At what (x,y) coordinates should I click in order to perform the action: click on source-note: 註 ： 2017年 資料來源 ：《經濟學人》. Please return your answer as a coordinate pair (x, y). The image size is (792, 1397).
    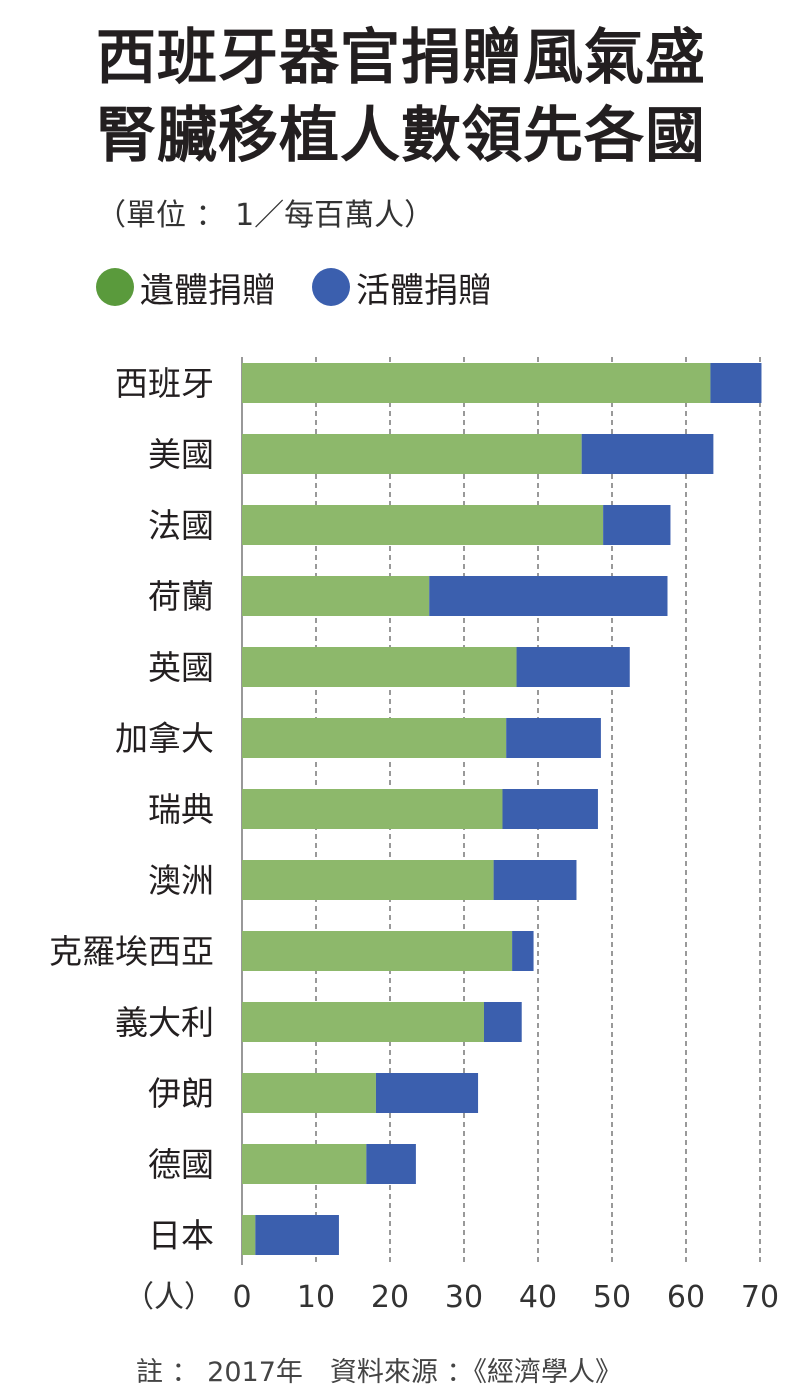
    Looking at the image, I should click on (379, 1372).